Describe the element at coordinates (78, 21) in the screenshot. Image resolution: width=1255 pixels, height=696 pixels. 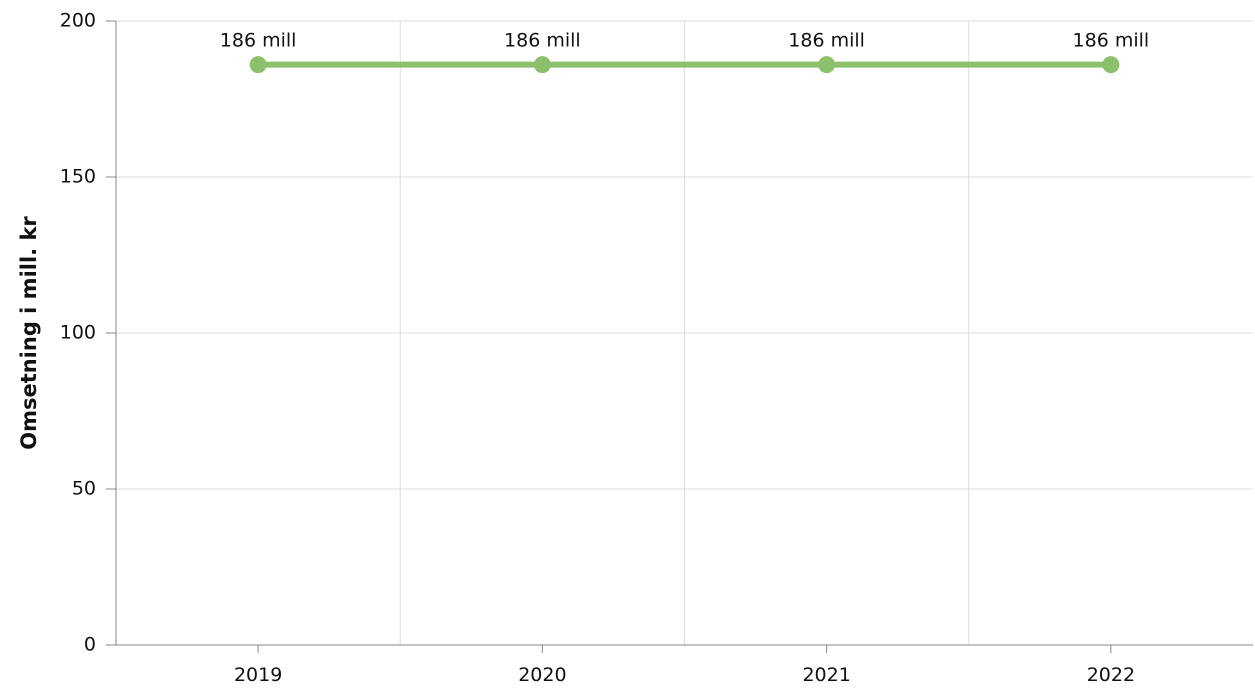
I see `y-tick-label: 200` at that location.